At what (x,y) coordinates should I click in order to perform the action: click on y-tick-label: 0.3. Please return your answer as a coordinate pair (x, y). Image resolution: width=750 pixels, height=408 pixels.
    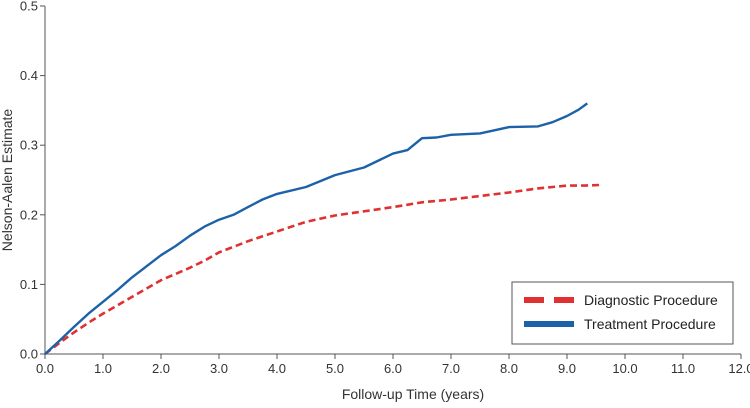
    Looking at the image, I should click on (29, 145).